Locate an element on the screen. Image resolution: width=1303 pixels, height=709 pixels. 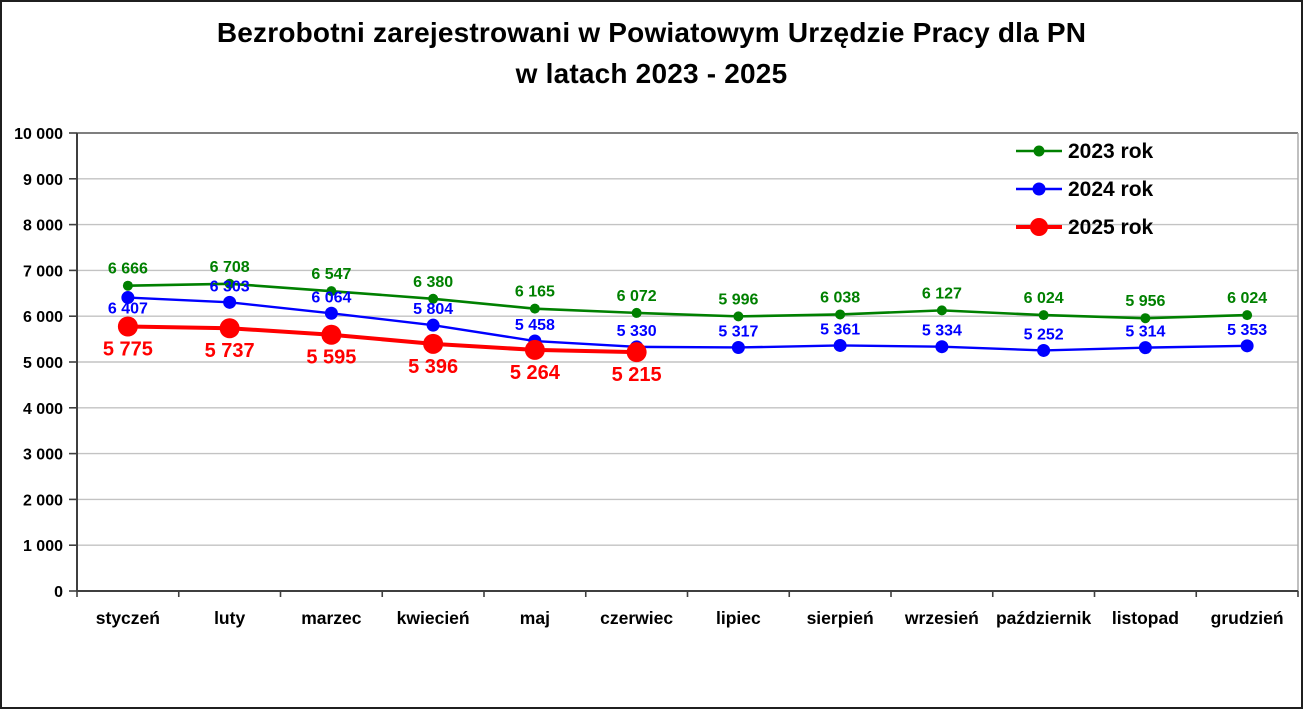
data-label: 5 595 is located at coordinates (331, 358).